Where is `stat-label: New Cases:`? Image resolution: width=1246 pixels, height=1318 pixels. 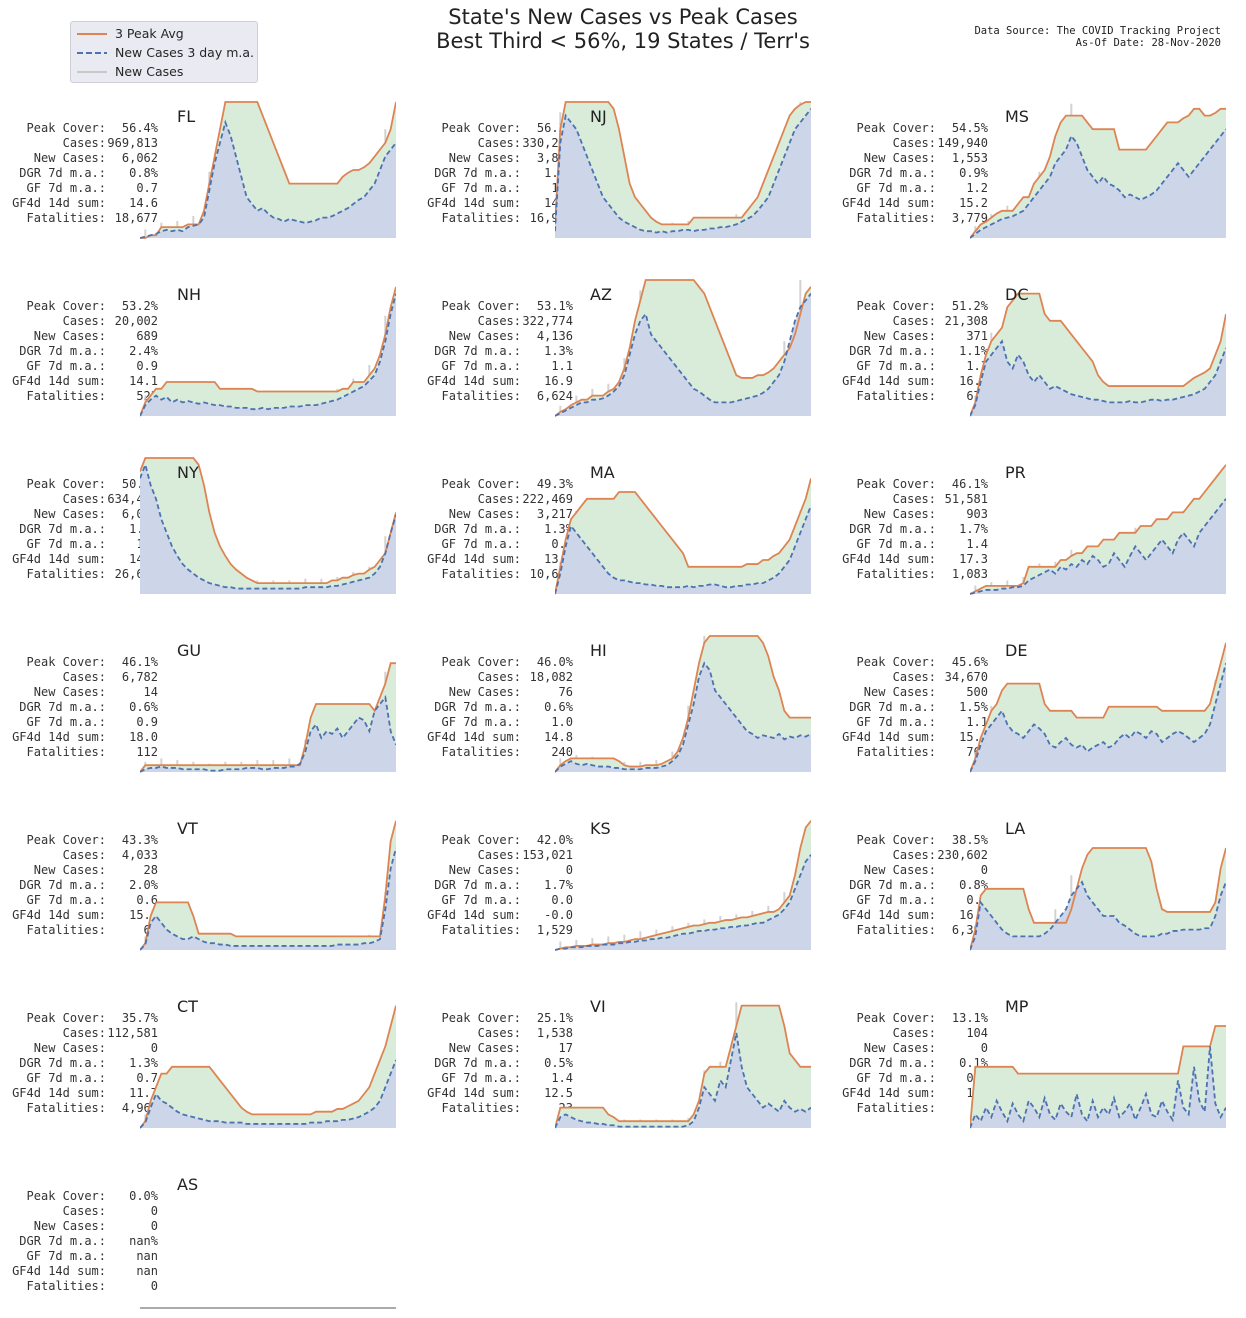
stat-label: New Cases: is located at coordinates (69, 1226).